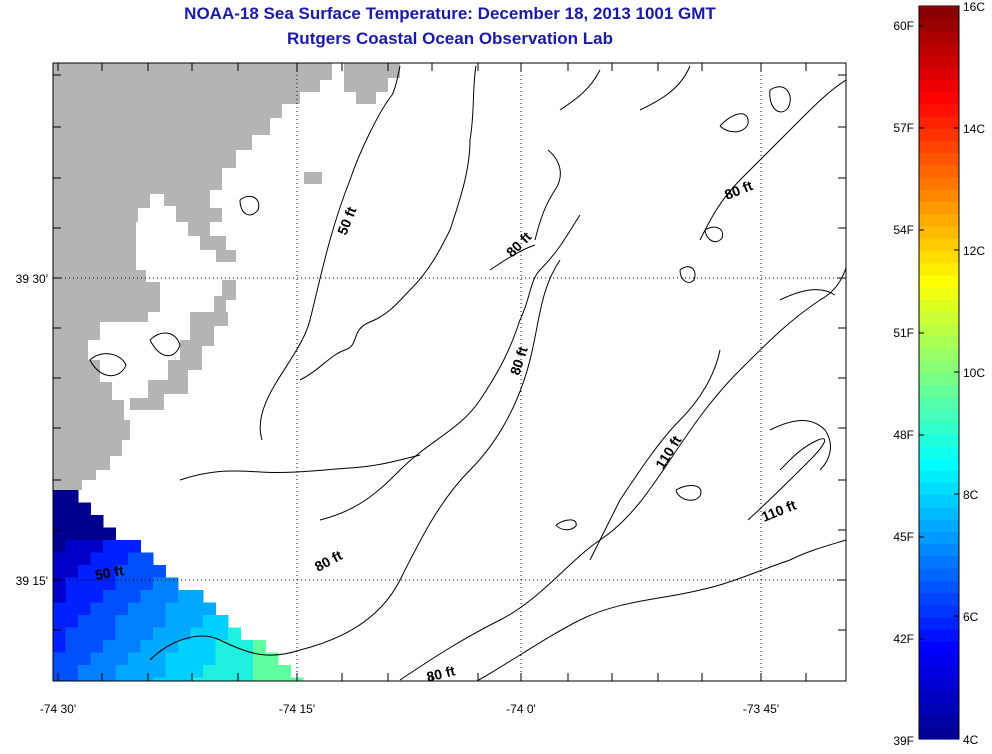 Image resolution: width=992 pixels, height=754 pixels. Describe the element at coordinates (903, 333) in the screenshot. I see `colorbar-f-label: 51F` at that location.